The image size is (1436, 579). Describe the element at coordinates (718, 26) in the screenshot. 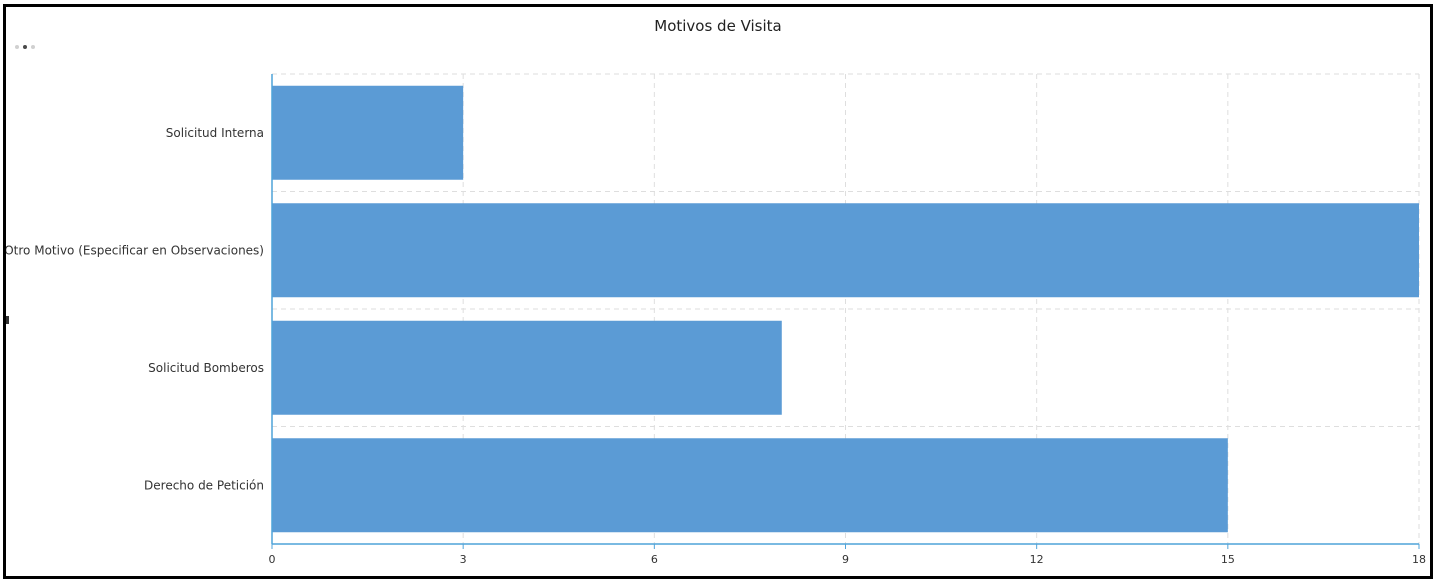

I see `chart-title: Motivos de Visita` at that location.